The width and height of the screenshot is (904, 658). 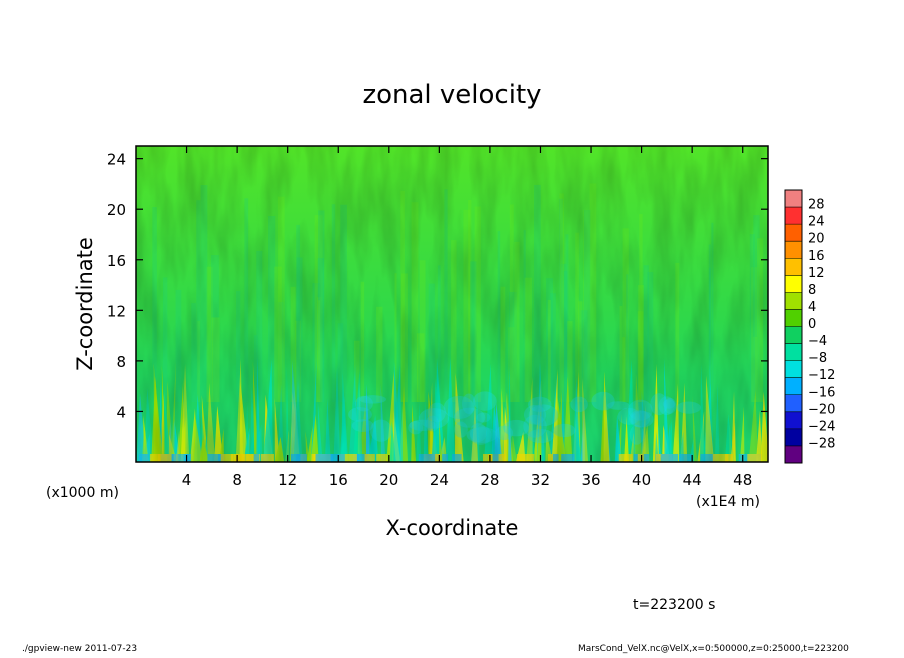 What do you see at coordinates (821, 443) in the screenshot?
I see `colorbar-label: −28` at bounding box center [821, 443].